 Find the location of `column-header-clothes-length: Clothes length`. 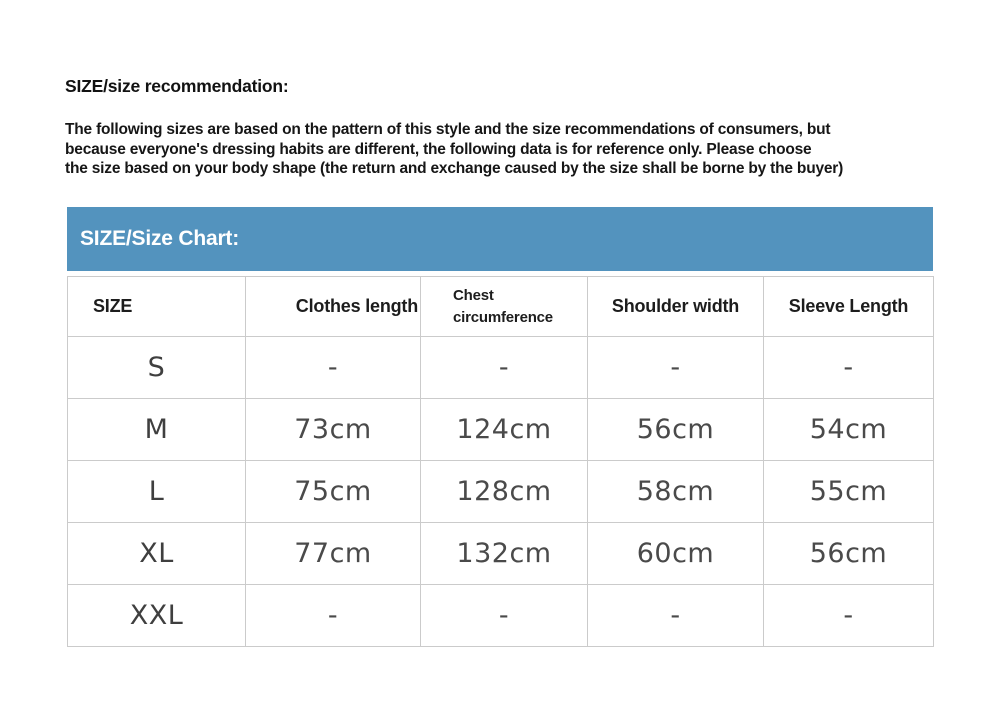

column-header-clothes-length: Clothes length is located at coordinates (333, 306).